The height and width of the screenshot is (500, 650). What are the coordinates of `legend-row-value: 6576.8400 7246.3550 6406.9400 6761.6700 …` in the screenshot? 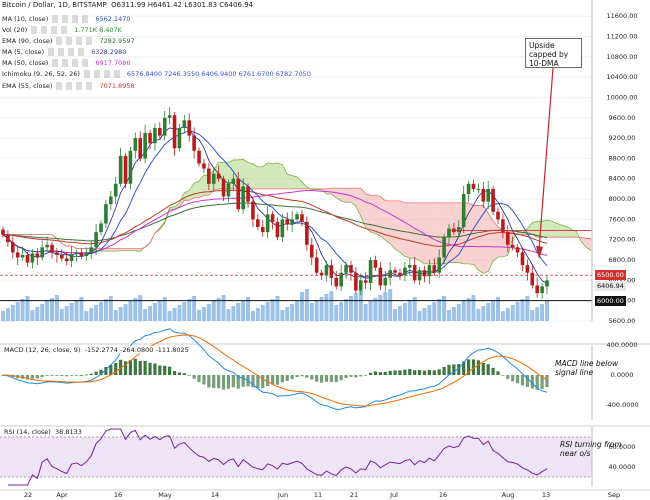 It's located at (218, 74).